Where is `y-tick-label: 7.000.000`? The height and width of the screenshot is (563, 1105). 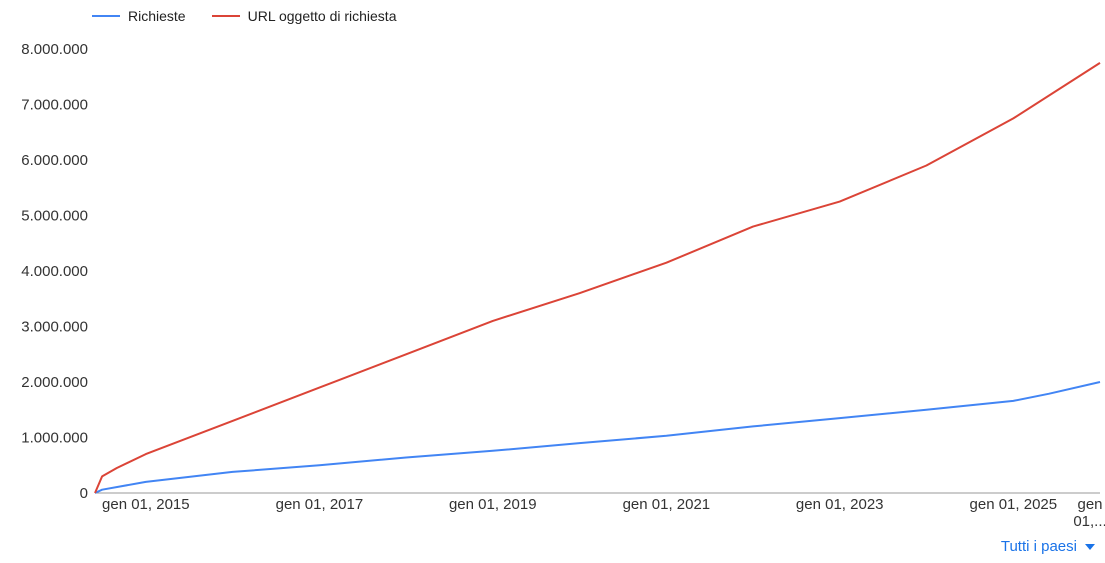 y-tick-label: 7.000.000 is located at coordinates (54, 105).